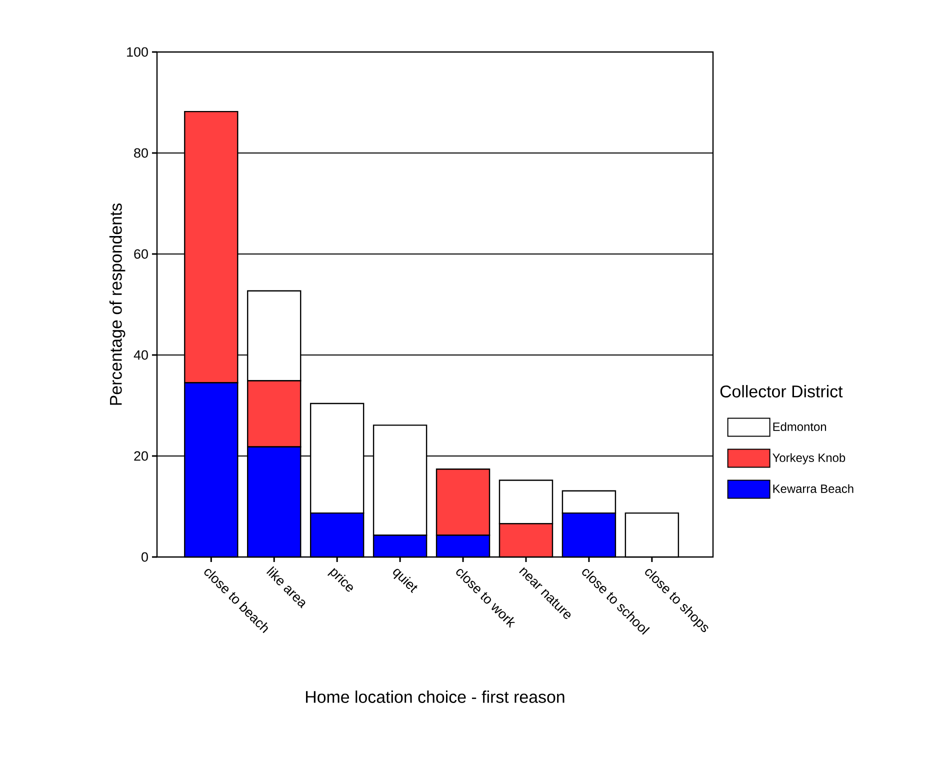 Image resolution: width=939 pixels, height=758 pixels. I want to click on y-tick-label: 40, so click(141, 355).